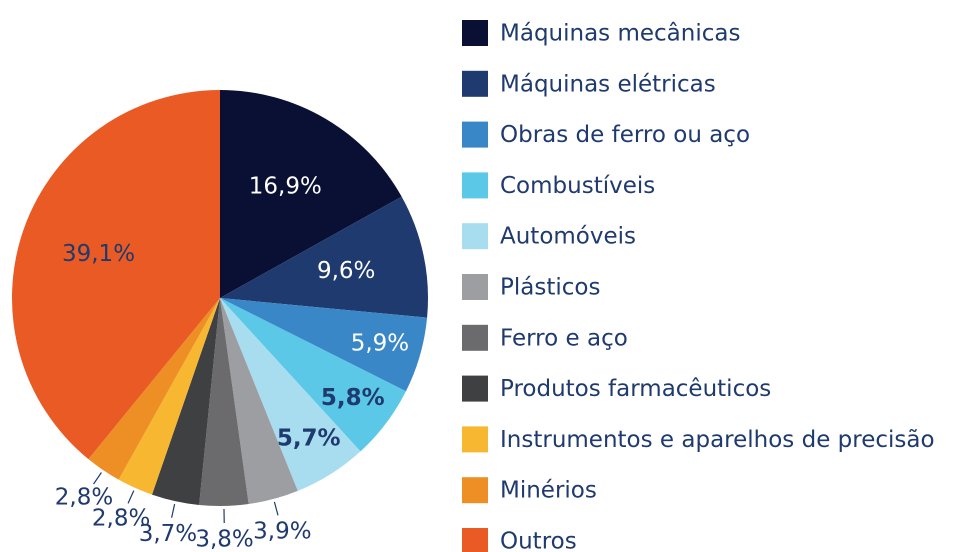  Describe the element at coordinates (285, 186) in the screenshot. I see `data-label: 16,9%` at that location.